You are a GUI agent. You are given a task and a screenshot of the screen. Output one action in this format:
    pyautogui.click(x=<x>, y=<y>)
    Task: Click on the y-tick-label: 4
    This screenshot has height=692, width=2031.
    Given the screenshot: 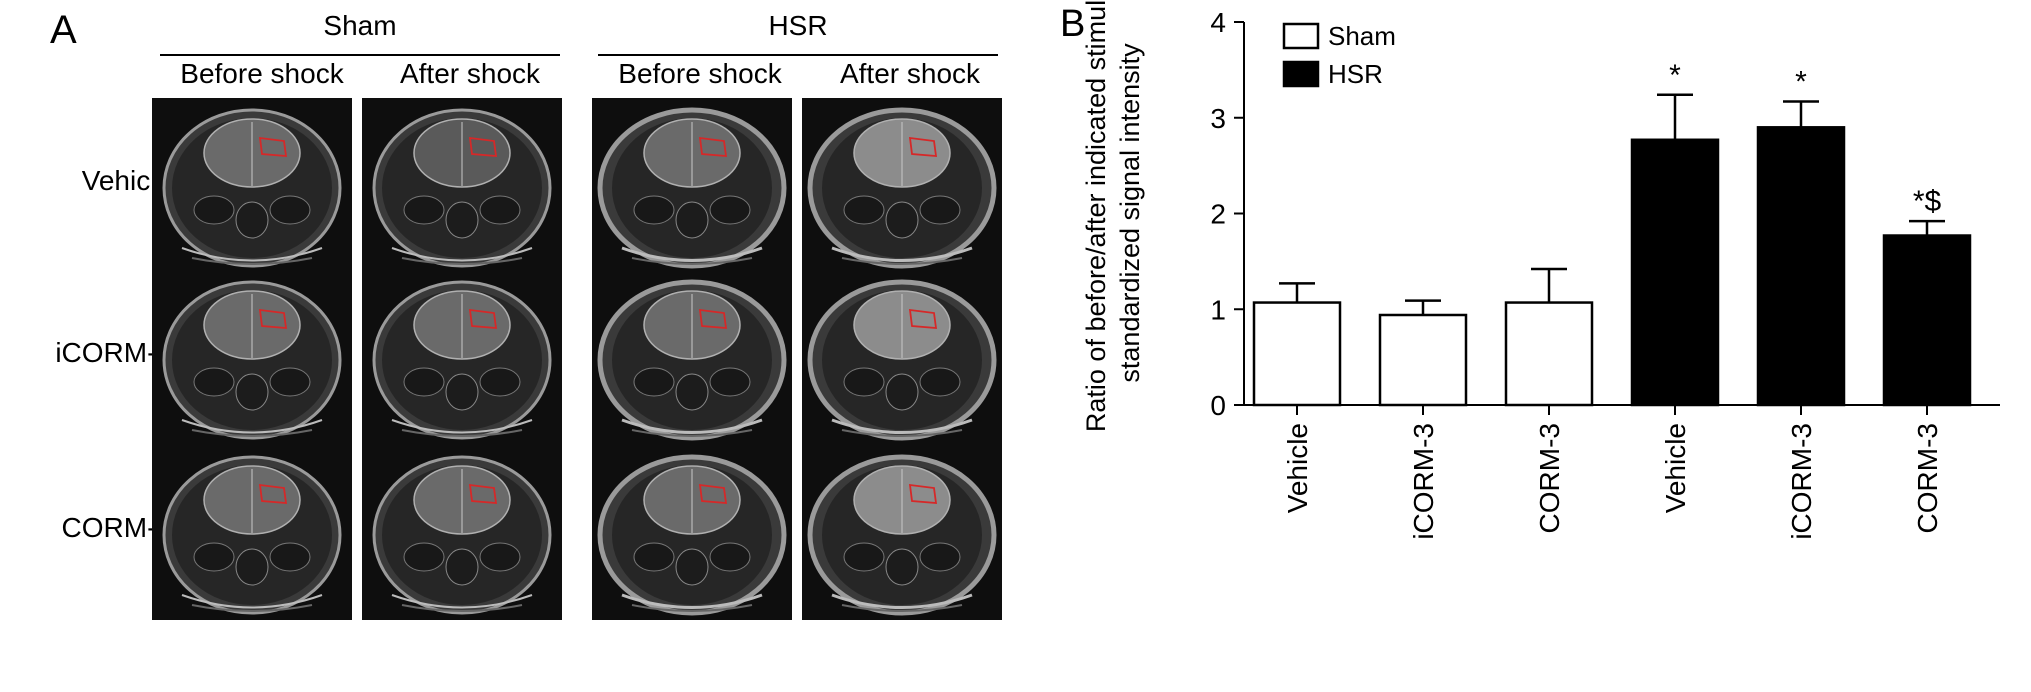 What is the action you would take?
    pyautogui.click(x=1218, y=22)
    